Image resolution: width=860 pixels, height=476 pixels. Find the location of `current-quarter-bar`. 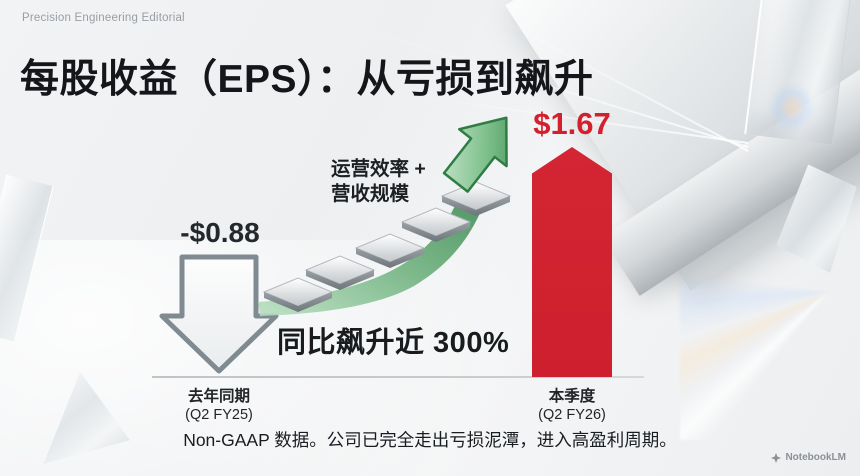

current-quarter-bar is located at coordinates (572, 262).